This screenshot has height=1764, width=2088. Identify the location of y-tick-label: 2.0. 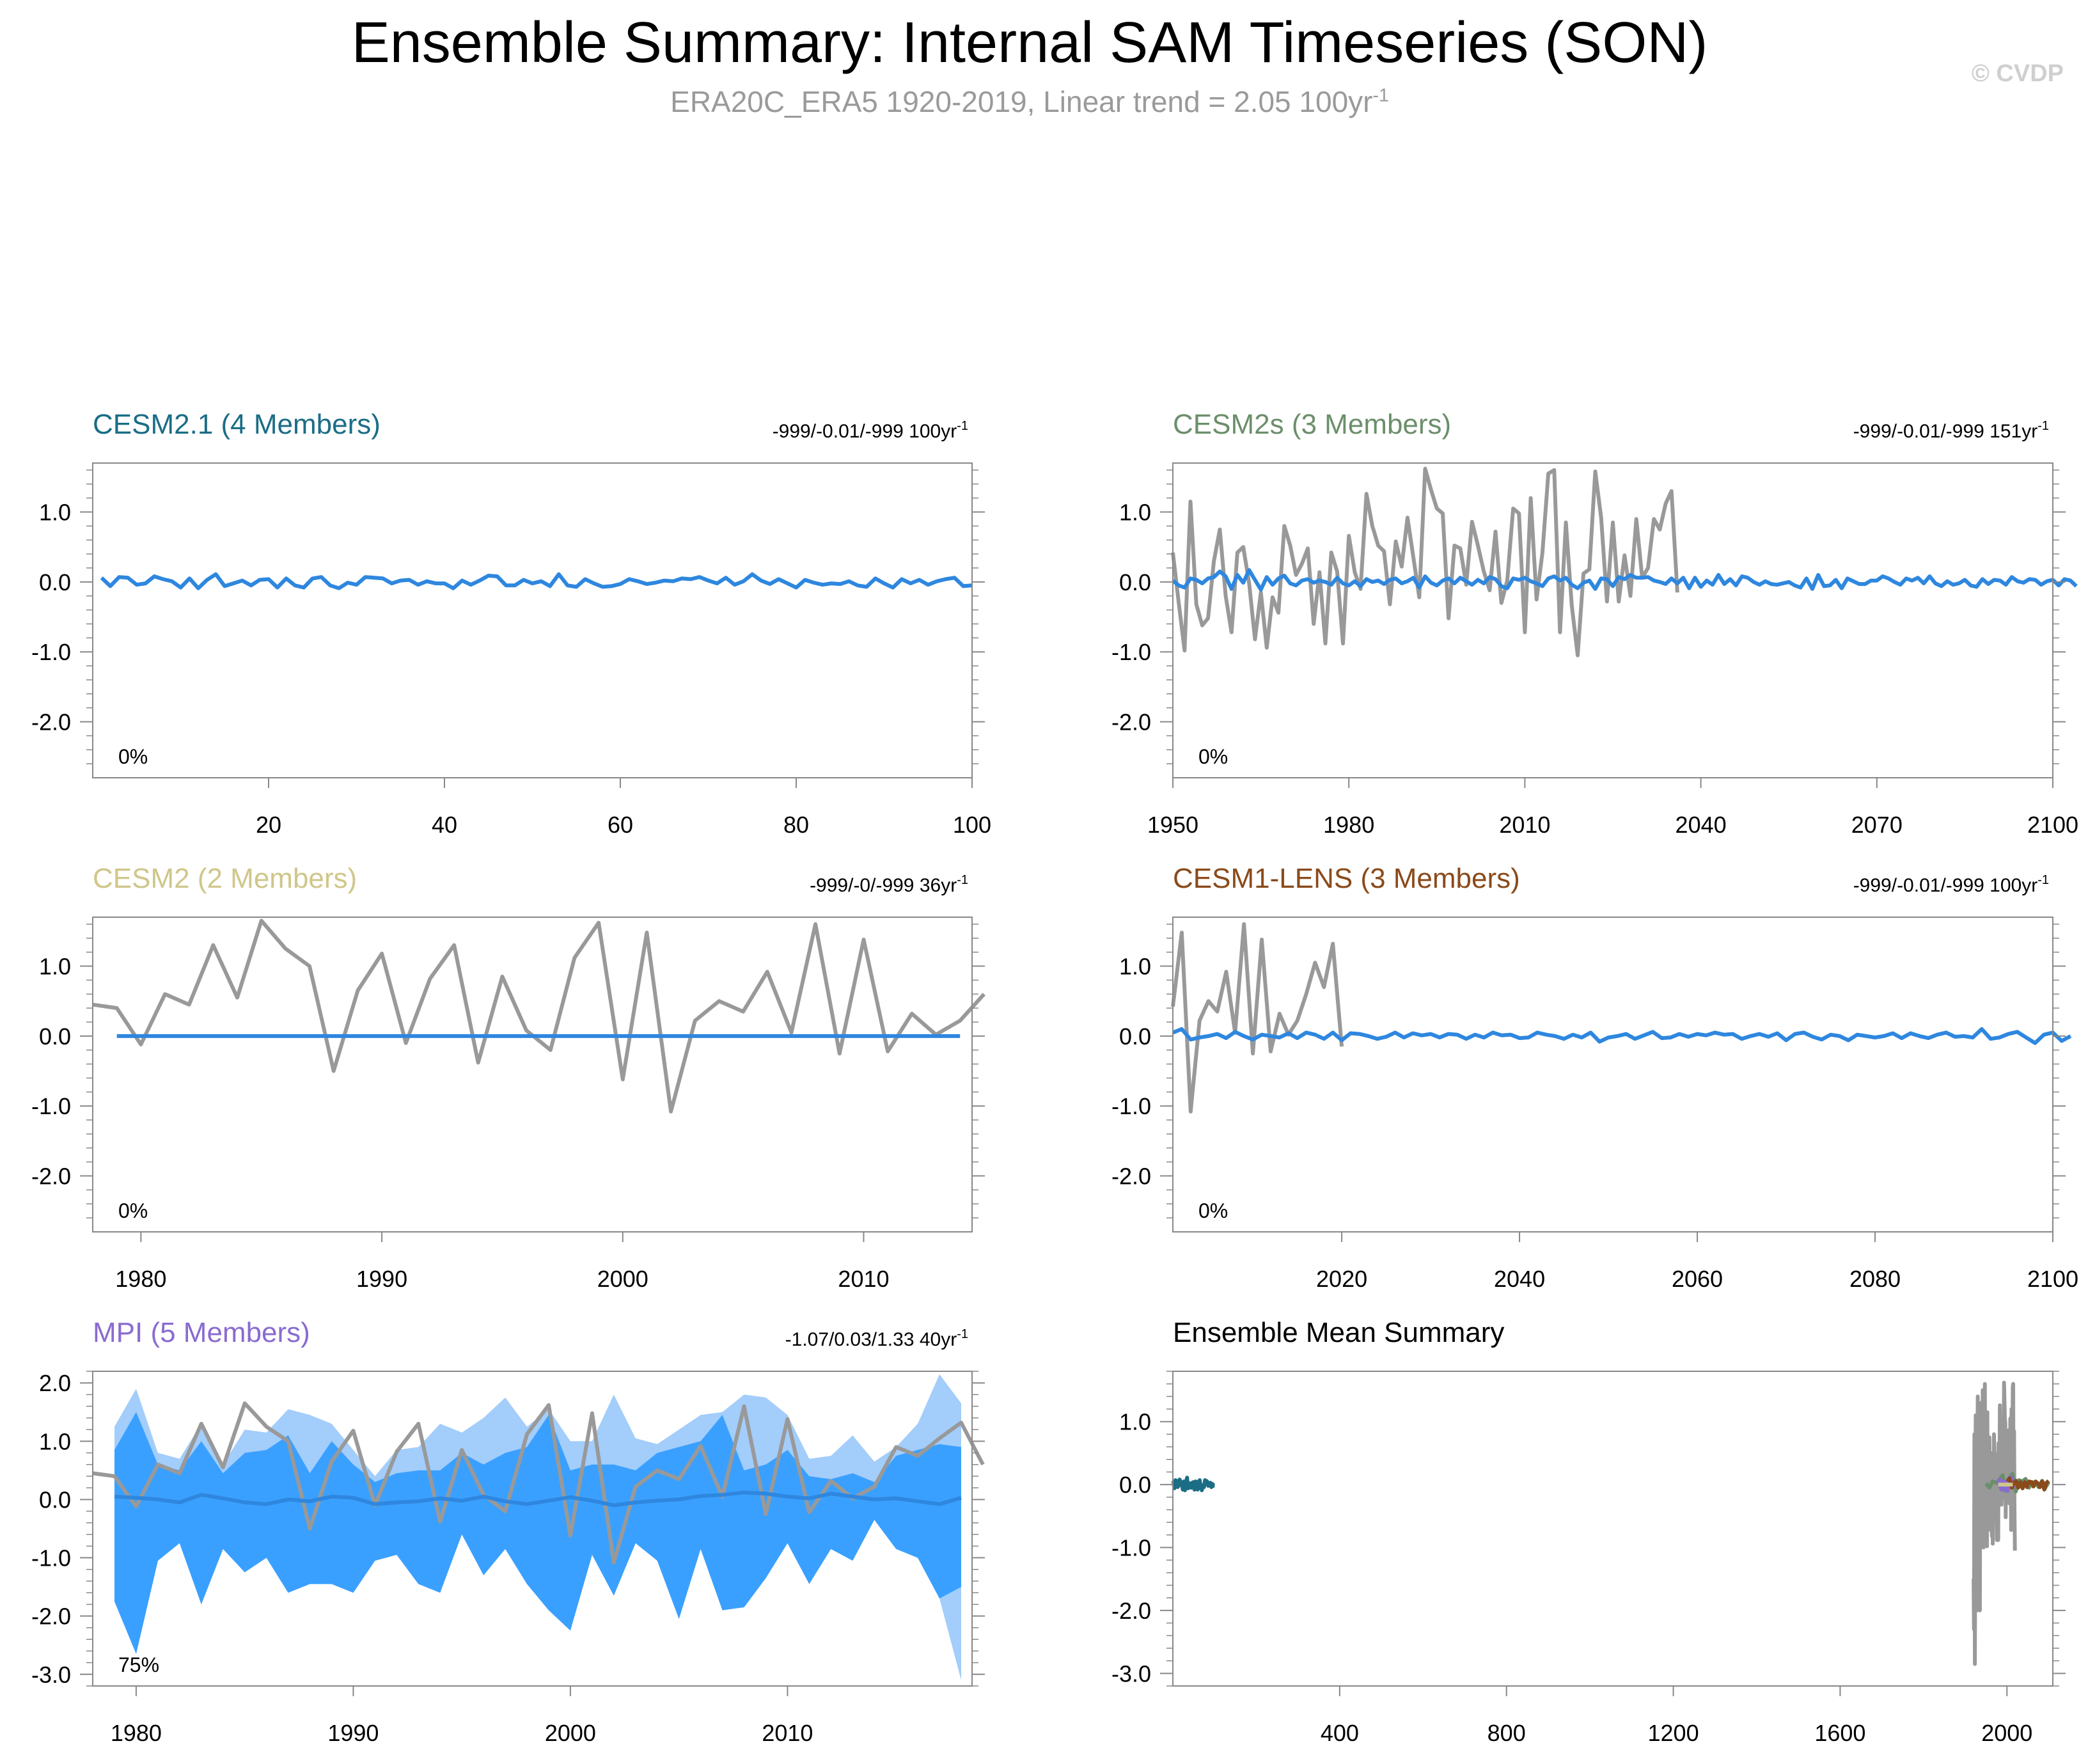
(55, 1383).